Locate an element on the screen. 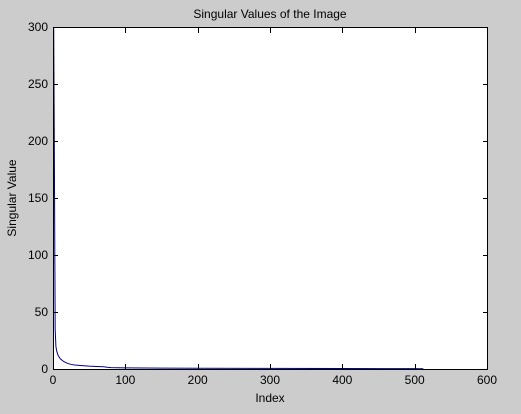 The image size is (521, 414). y-tick-label: 150 is located at coordinates (38, 198).